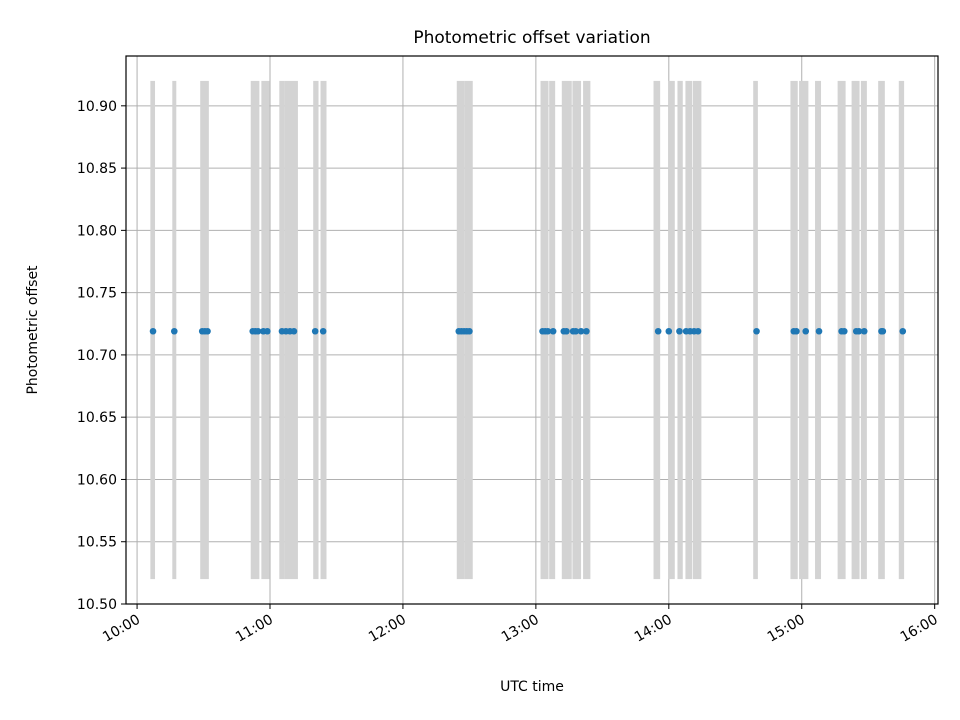 The image size is (960, 720). What do you see at coordinates (528, 331) in the screenshot?
I see `point-layer` at bounding box center [528, 331].